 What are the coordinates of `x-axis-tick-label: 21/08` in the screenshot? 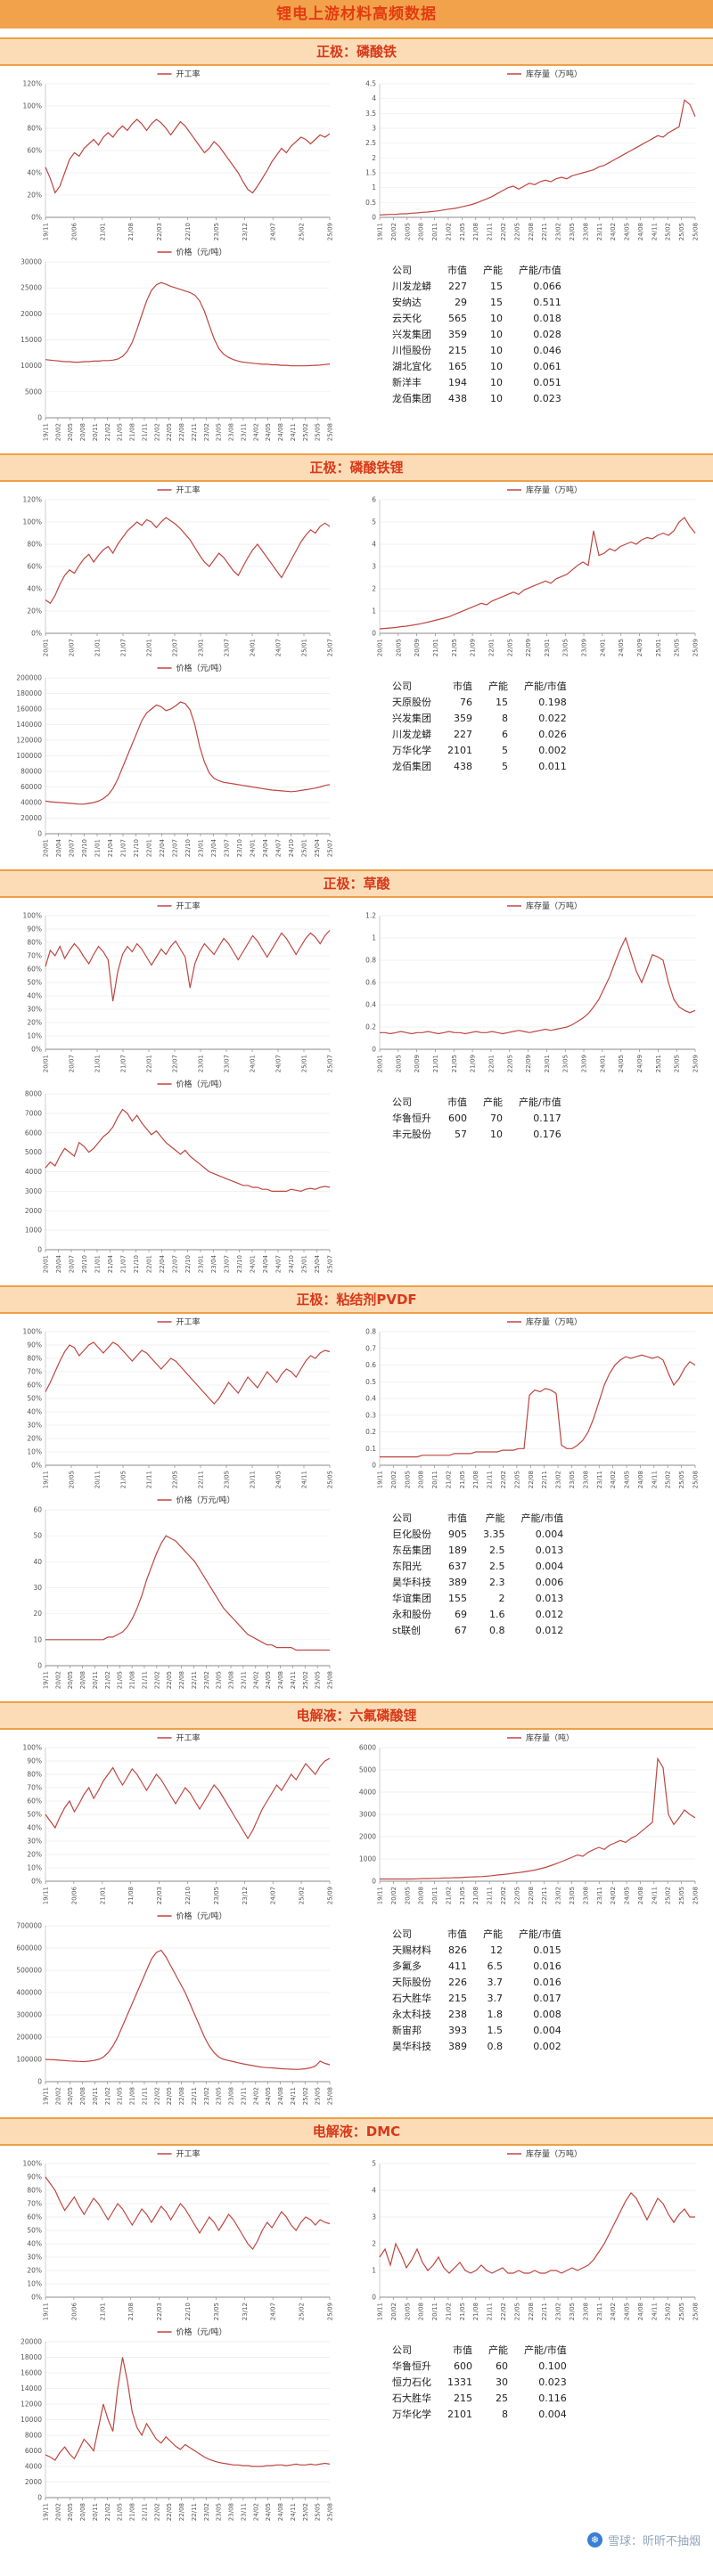 It's located at (131, 2312).